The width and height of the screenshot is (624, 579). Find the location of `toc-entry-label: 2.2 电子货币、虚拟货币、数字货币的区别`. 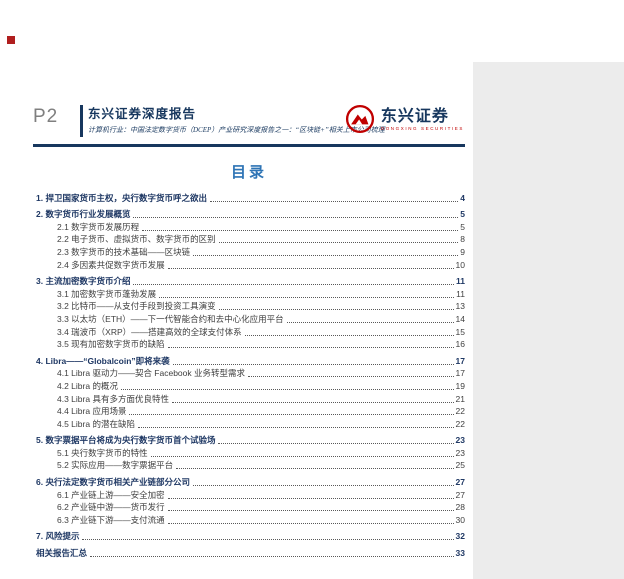

toc-entry-label: 2.2 电子货币、虚拟货币、数字货币的区别 is located at coordinates (136, 239).